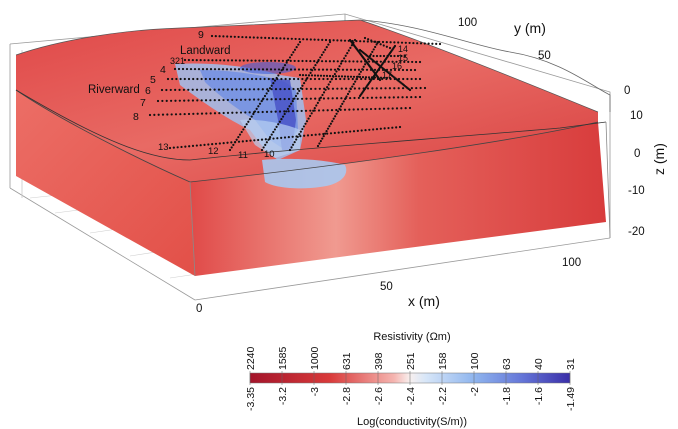 This screenshot has width=678, height=429. I want to click on z-tick-minus10: -10, so click(636, 191).